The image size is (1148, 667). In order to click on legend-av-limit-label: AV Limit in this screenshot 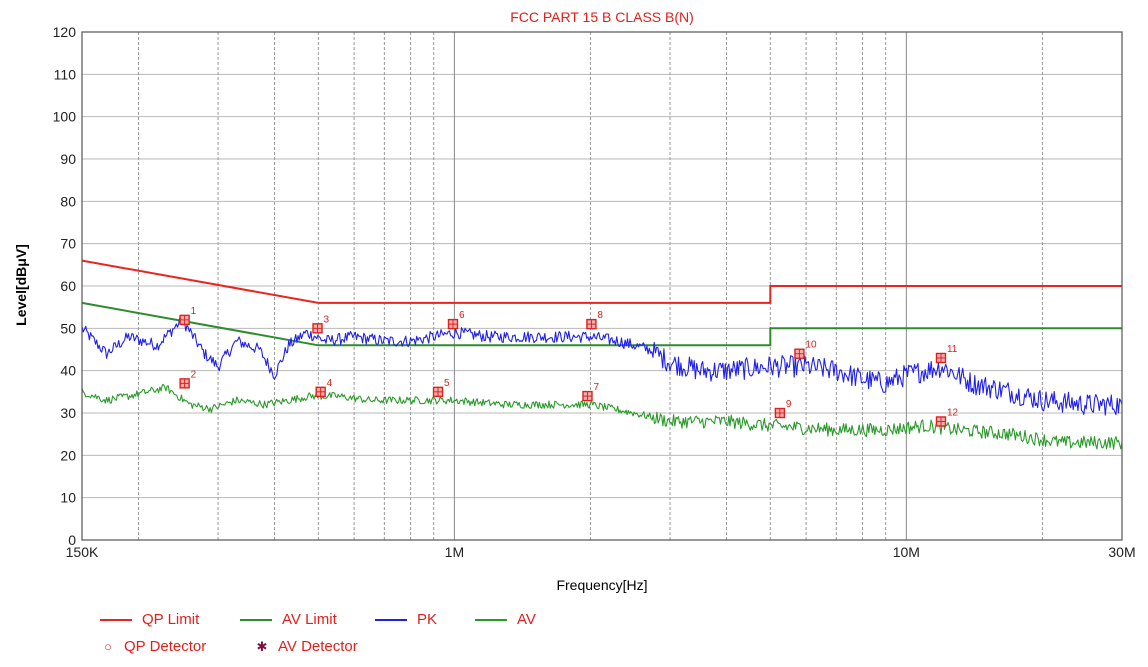, I will do `click(309, 619)`.